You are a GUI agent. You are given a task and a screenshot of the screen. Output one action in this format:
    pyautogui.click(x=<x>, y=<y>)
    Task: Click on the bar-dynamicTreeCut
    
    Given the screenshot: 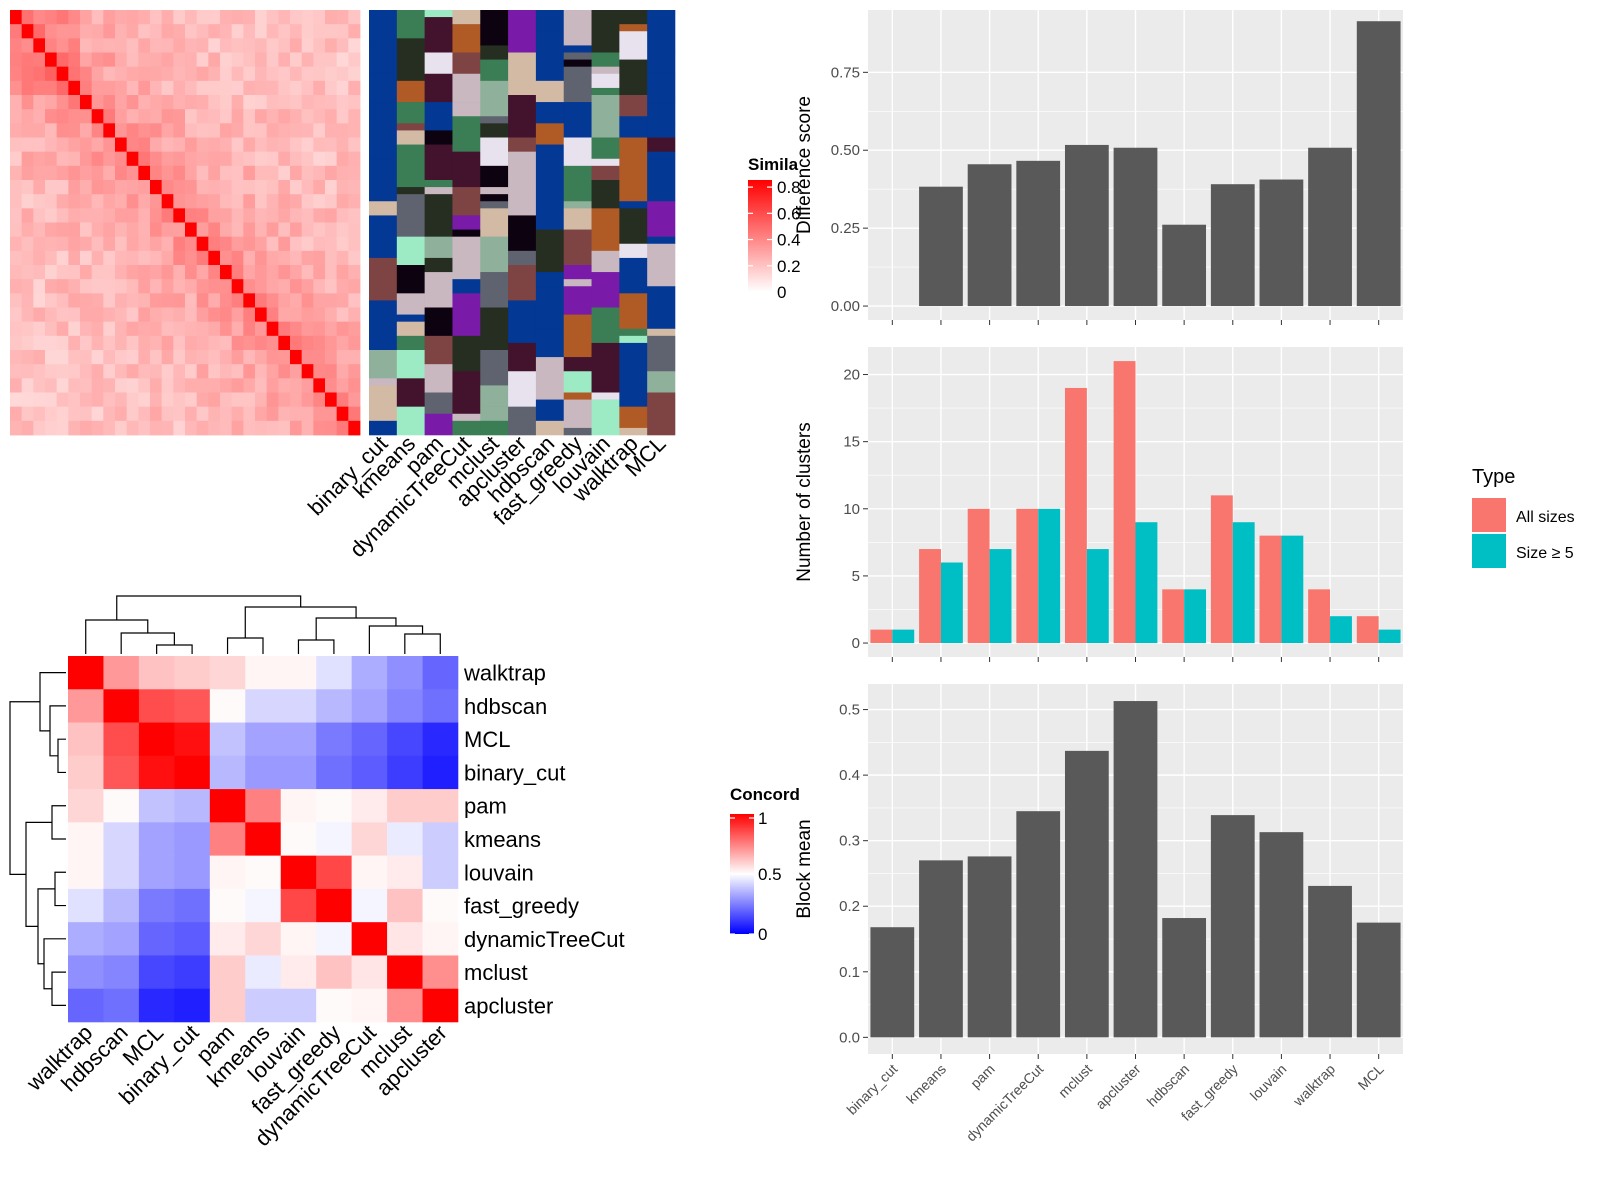 What is the action you would take?
    pyautogui.click(x=1038, y=233)
    